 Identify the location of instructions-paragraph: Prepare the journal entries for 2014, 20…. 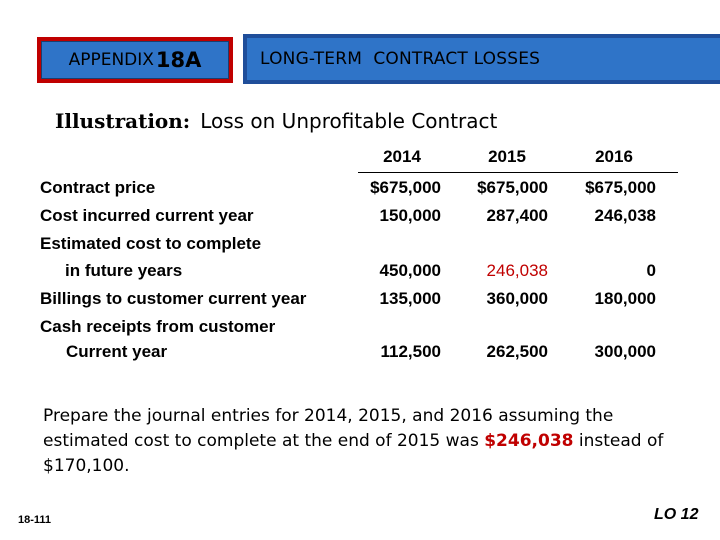
(363, 441).